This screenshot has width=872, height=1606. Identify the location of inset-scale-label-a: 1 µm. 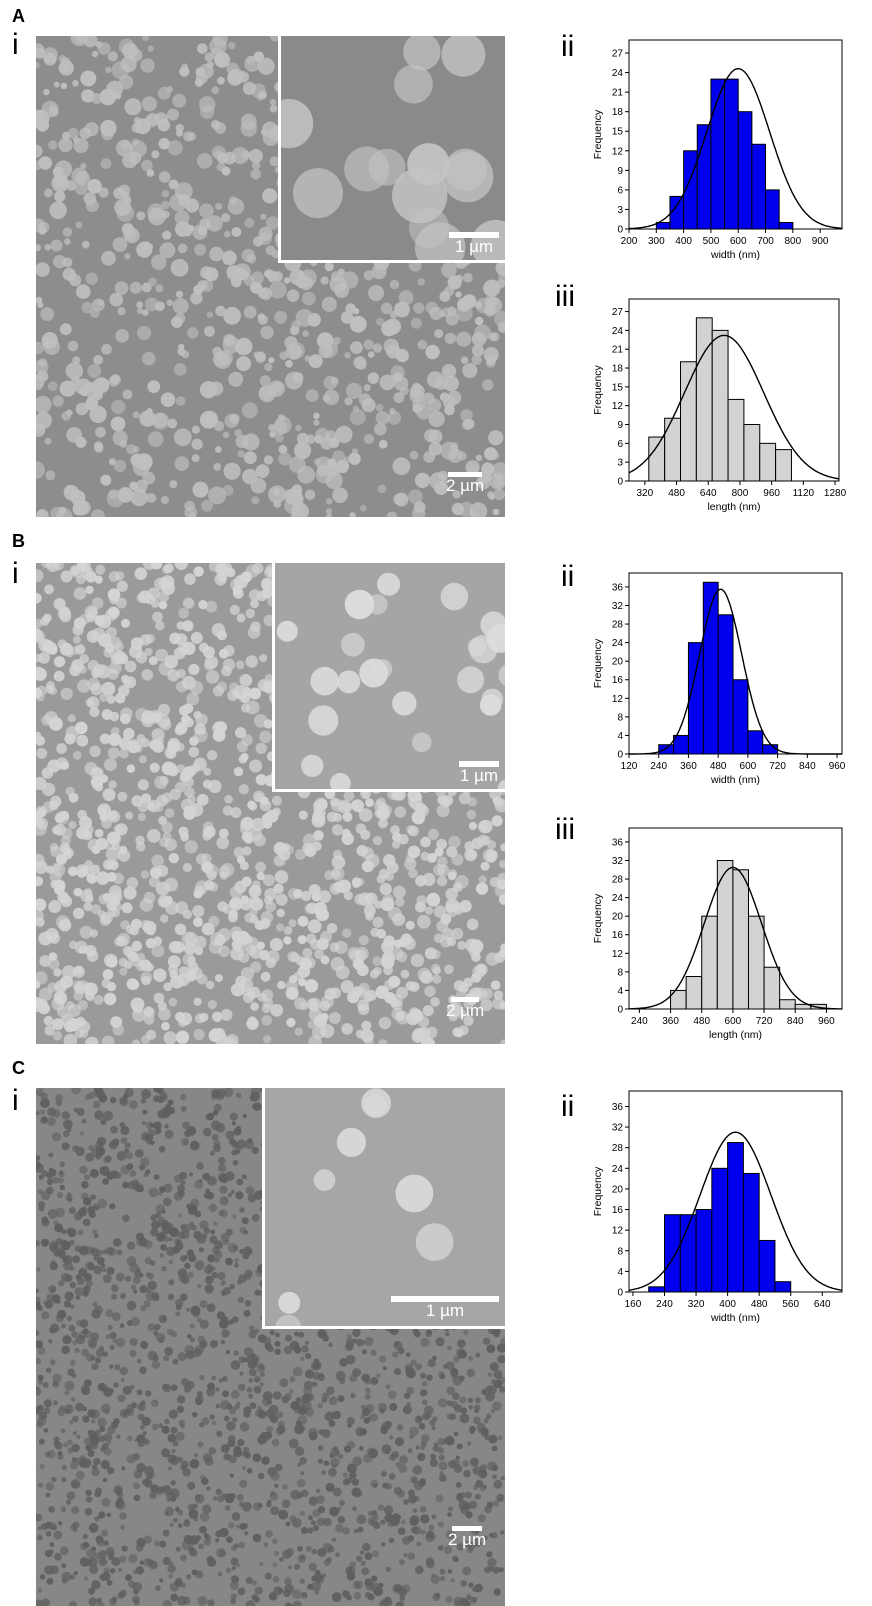
(474, 246).